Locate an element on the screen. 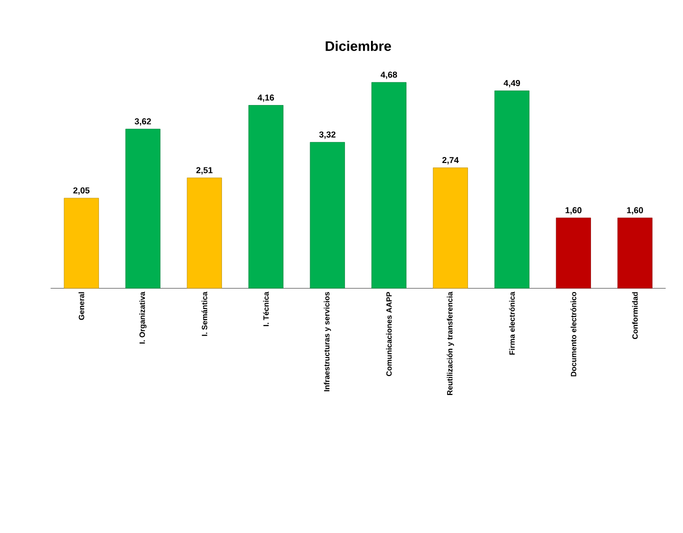 This screenshot has width=683, height=533. data-label: 2,51 is located at coordinates (204, 170).